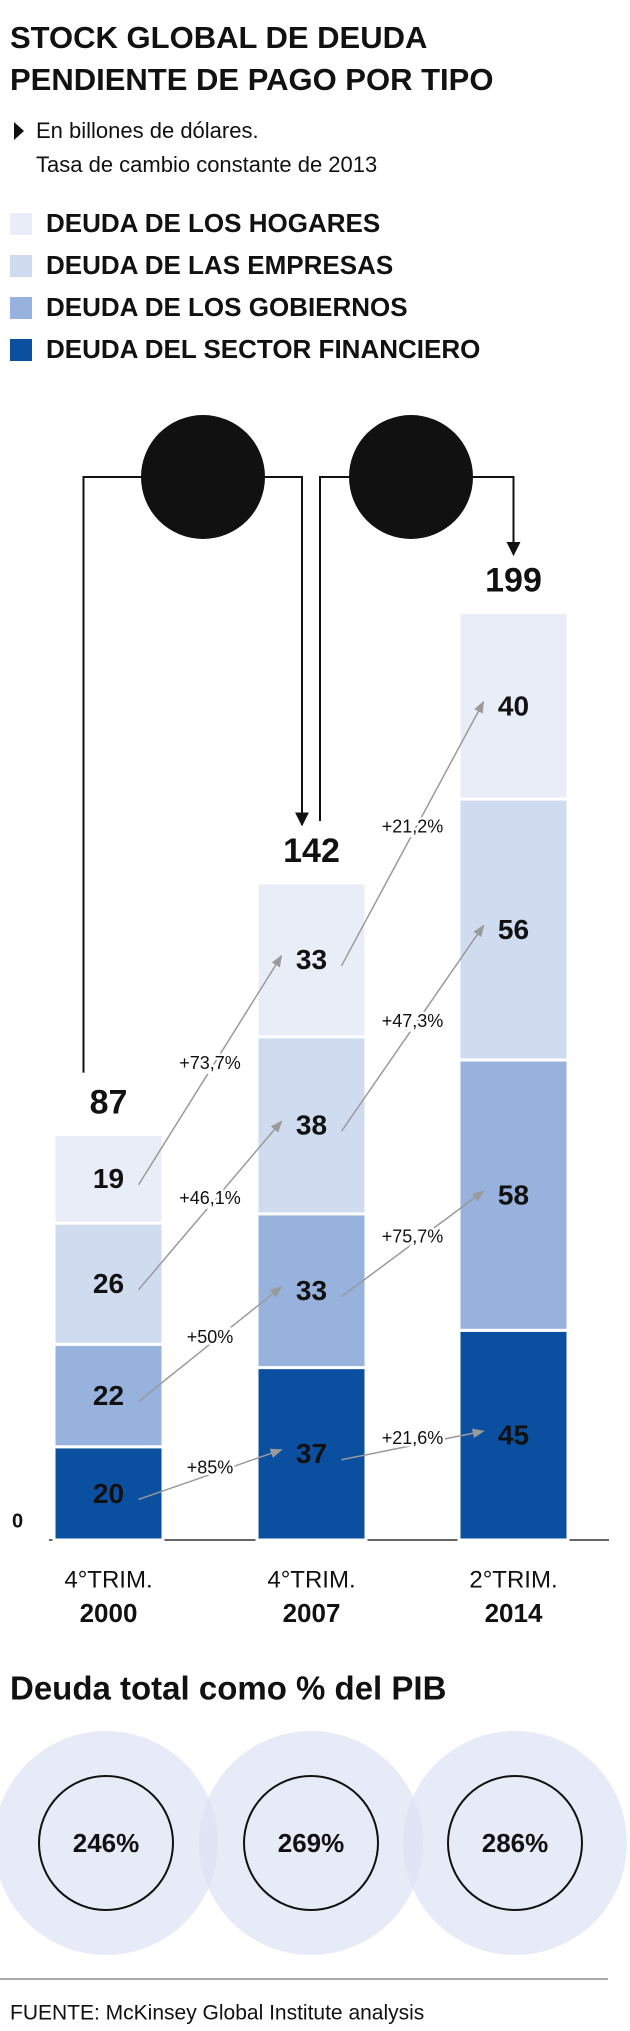 The height and width of the screenshot is (2031, 630). What do you see at coordinates (227, 307) in the screenshot?
I see `legend-label: DEUDA DE LOS GOBIERNOS` at bounding box center [227, 307].